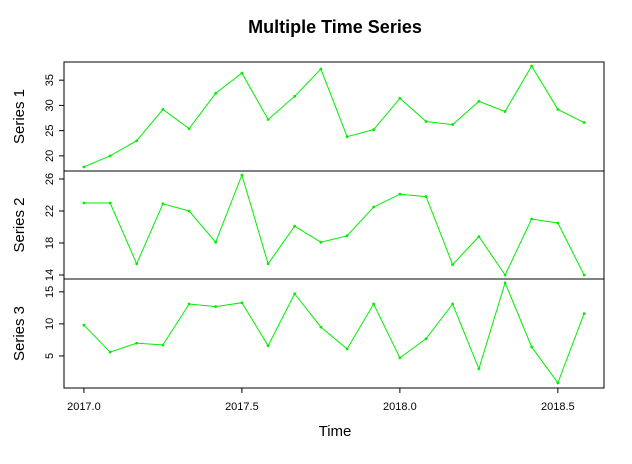 The image size is (632, 464). What do you see at coordinates (50, 179) in the screenshot?
I see `y-tick-label: 26` at bounding box center [50, 179].